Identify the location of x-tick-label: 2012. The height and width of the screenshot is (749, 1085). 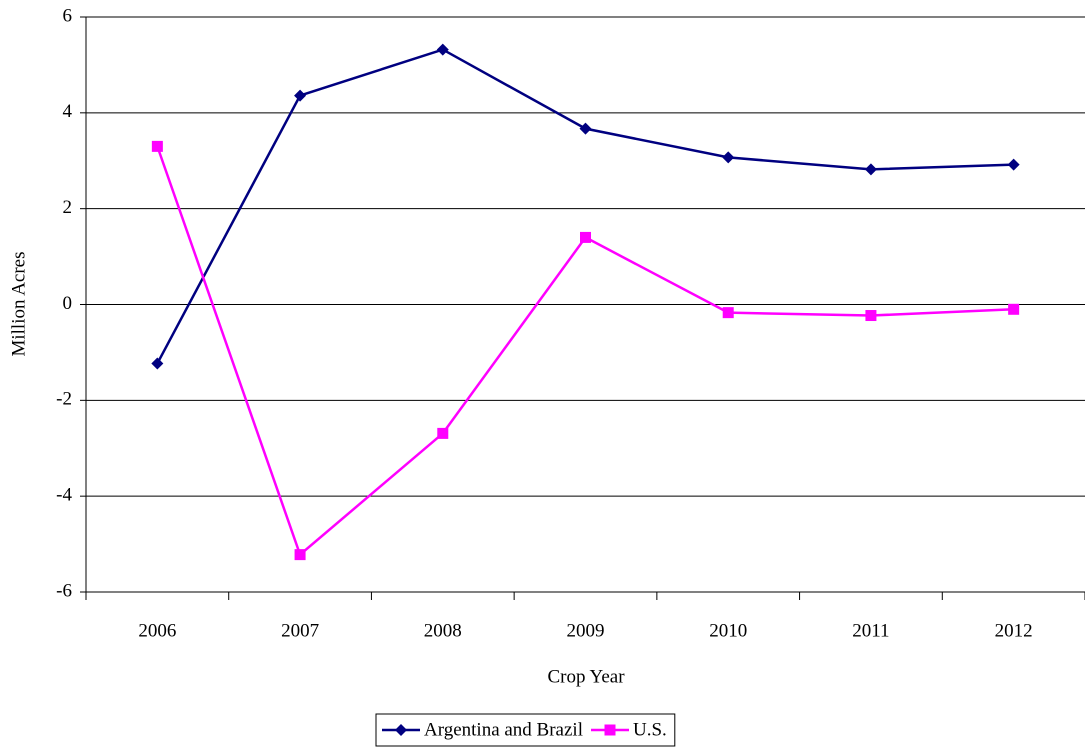
(1014, 630).